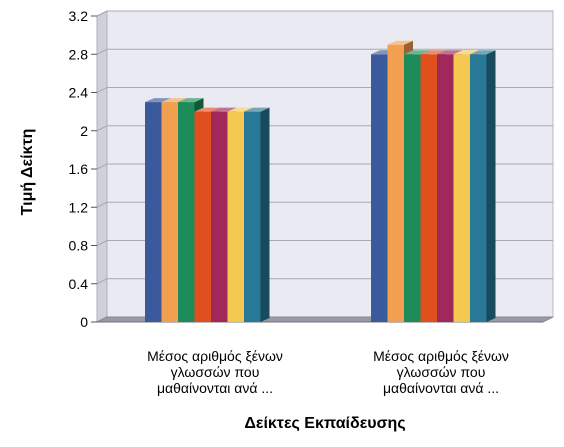  I want to click on y-tick-label: 2.4, so click(79, 93).